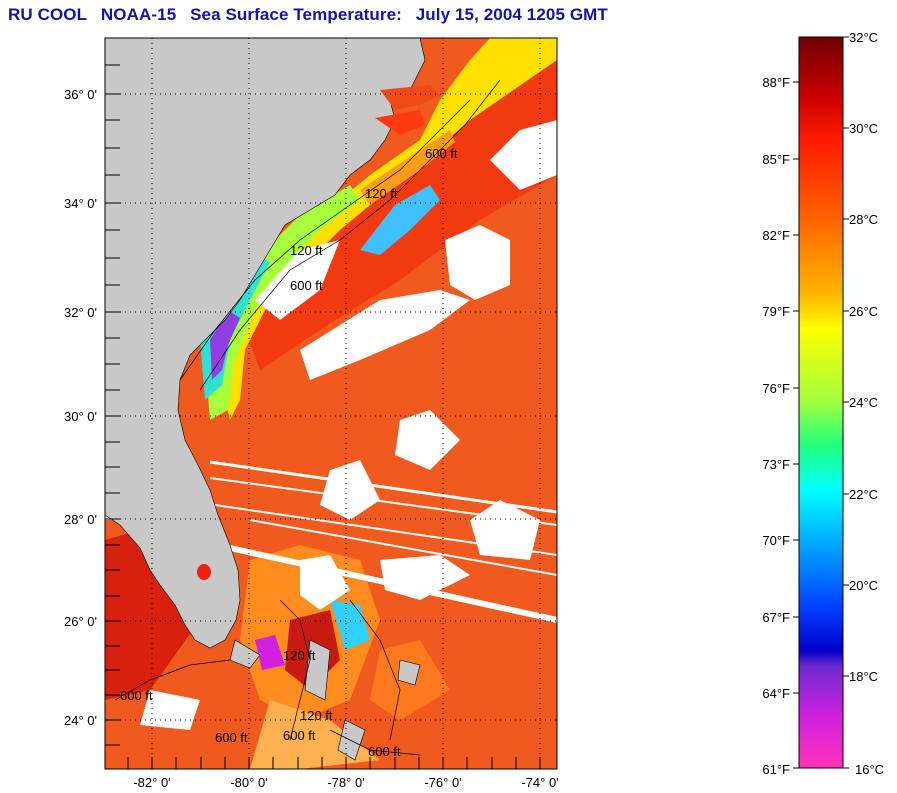  I want to click on colorbar-fahrenheit-label: 64°F, so click(776, 693).